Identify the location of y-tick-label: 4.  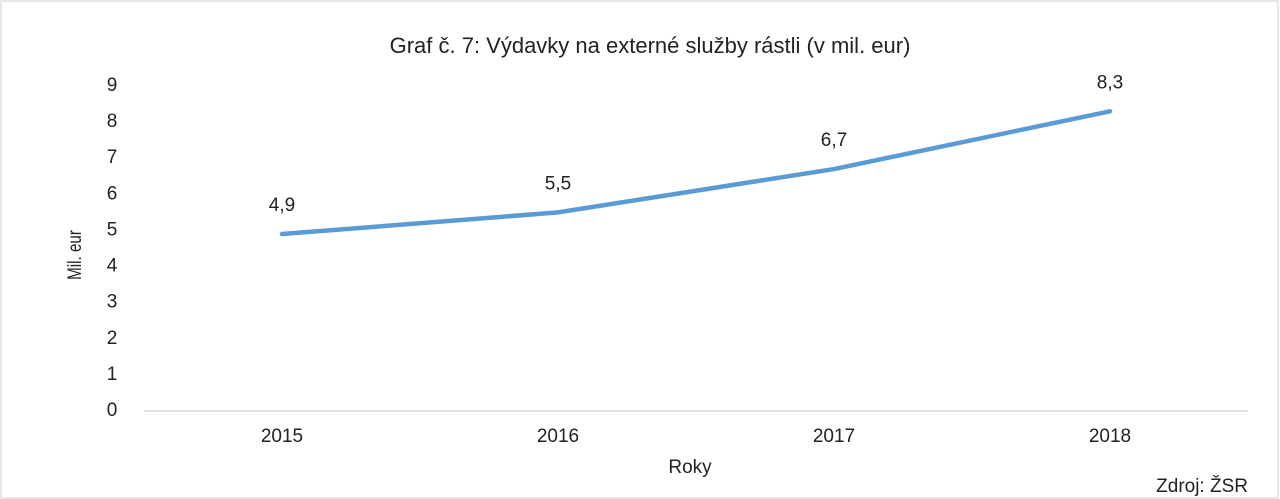
(112, 266).